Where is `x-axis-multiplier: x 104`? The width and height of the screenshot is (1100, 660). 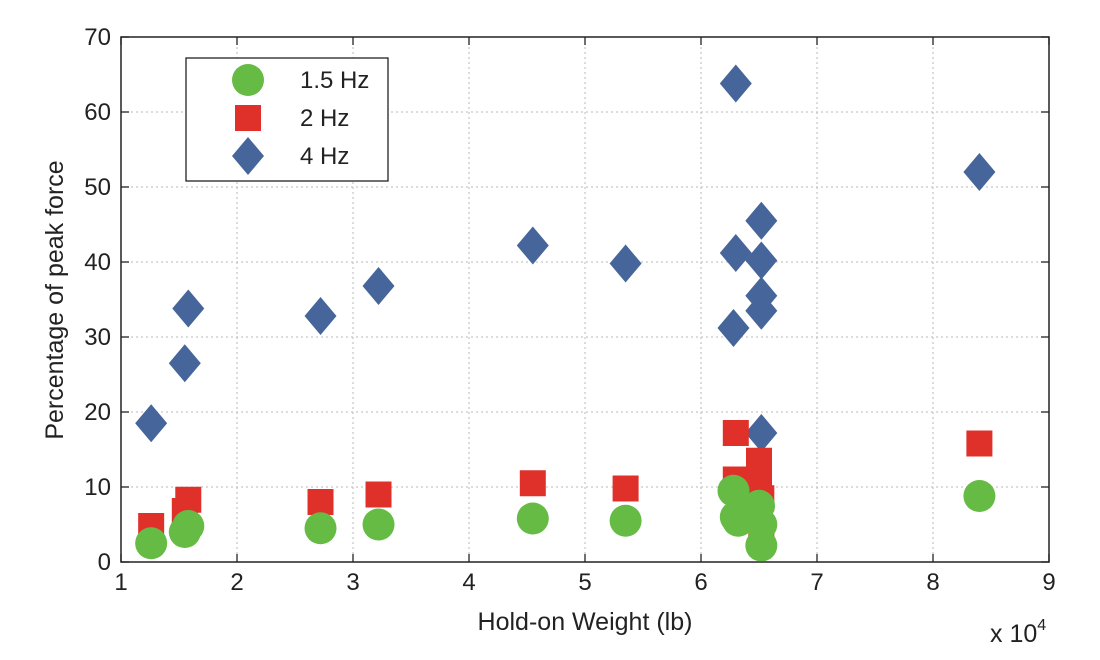
x-axis-multiplier: x 104 is located at coordinates (1018, 632).